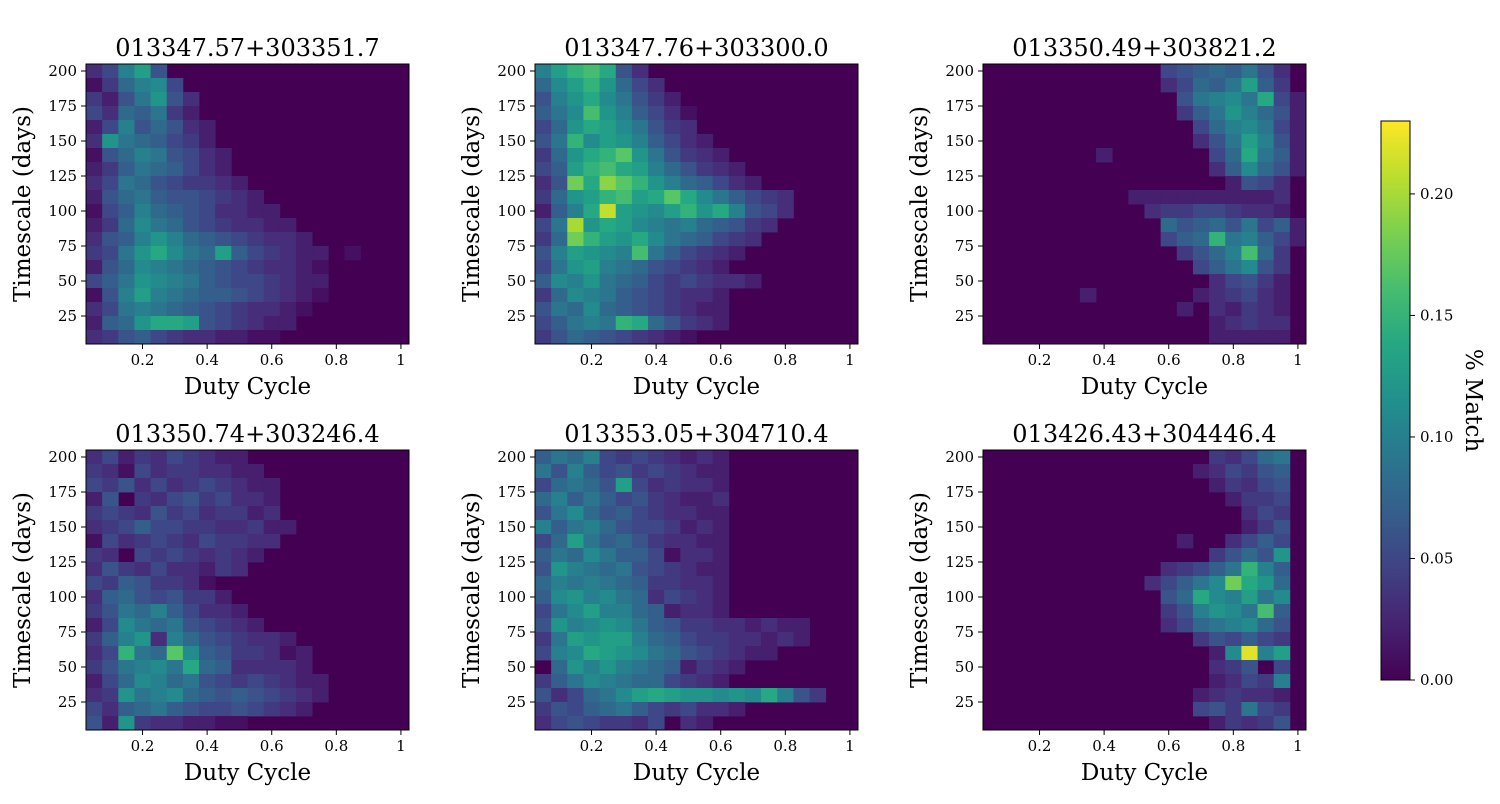 This screenshot has width=1500, height=804. I want to click on y-tick-label: 200, so click(959, 71).